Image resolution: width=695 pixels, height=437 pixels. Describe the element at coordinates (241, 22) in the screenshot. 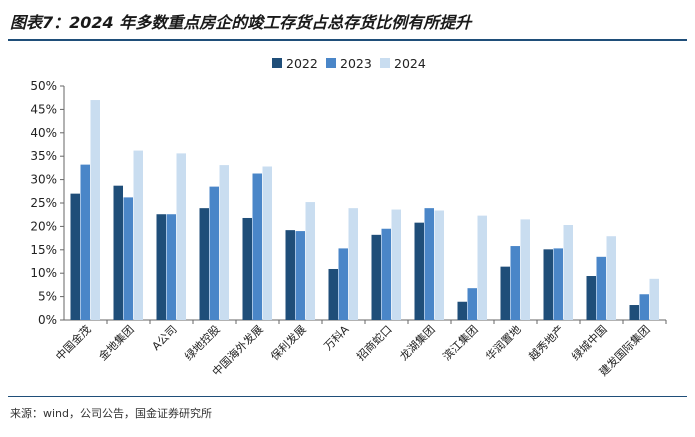

I see `chart-title: 图表7：2024 年多数重点房企的竣工存货占总存货比例有所提升` at that location.